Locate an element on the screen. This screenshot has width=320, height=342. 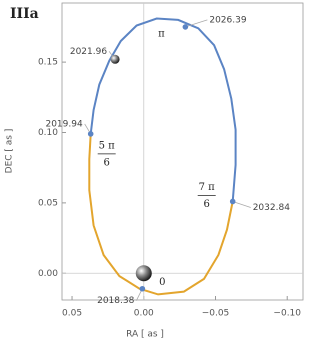
epoch-label: 2018.38 is located at coordinates (115, 301).